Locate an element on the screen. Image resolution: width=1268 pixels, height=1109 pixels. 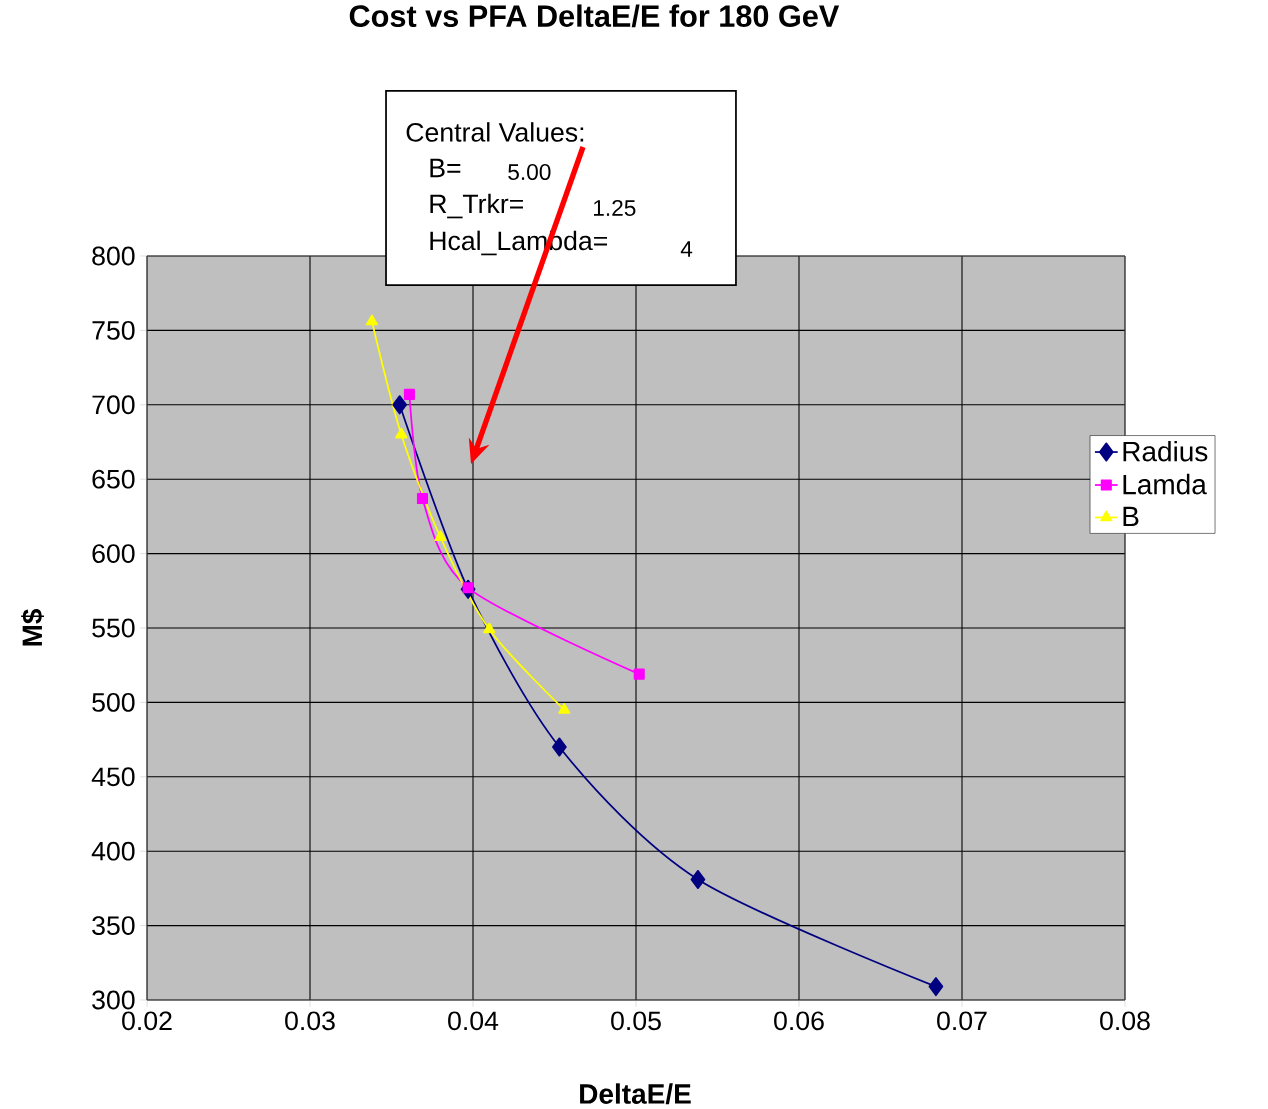
text: 5.00 is located at coordinates (529, 172).